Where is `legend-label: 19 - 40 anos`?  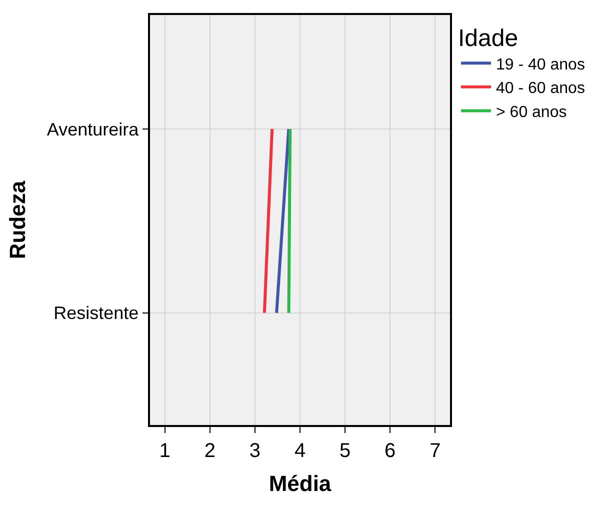 legend-label: 19 - 40 anos is located at coordinates (540, 65).